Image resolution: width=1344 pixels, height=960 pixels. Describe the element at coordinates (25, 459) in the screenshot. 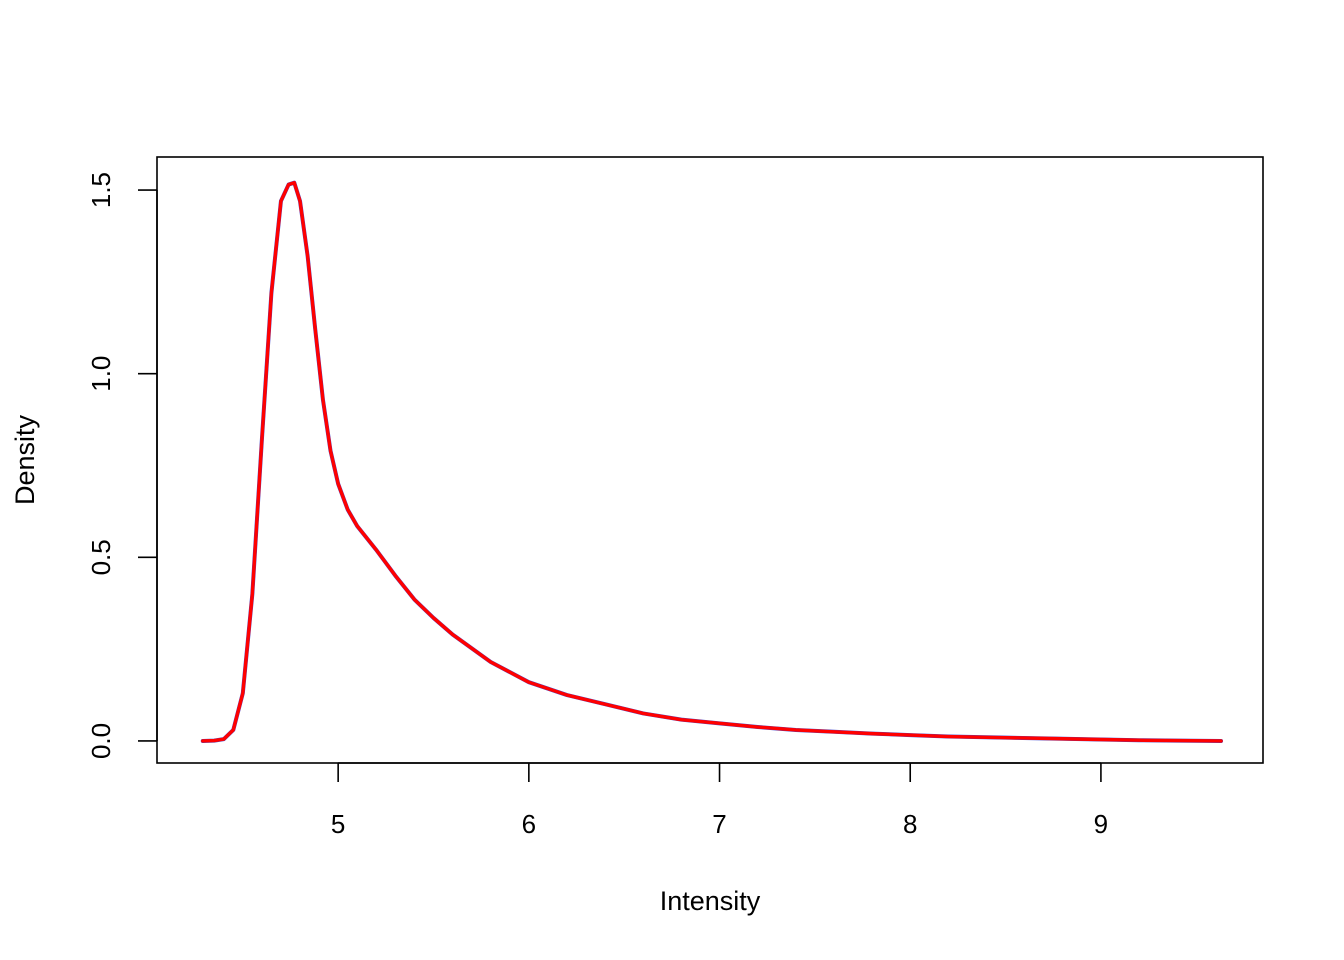

I see `y-axis-label: Density` at that location.